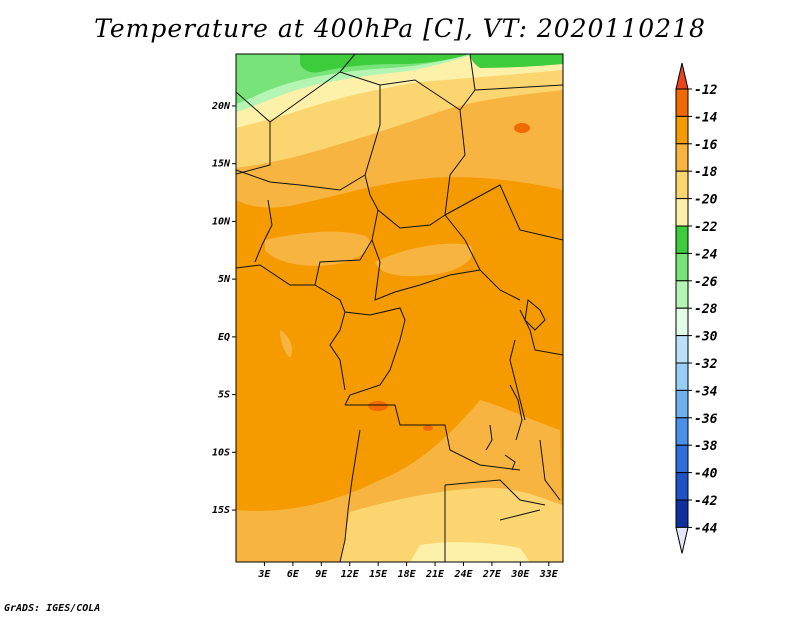 This screenshot has width=800, height=618. Describe the element at coordinates (221, 510) in the screenshot. I see `lat-tick-label: 15S` at that location.